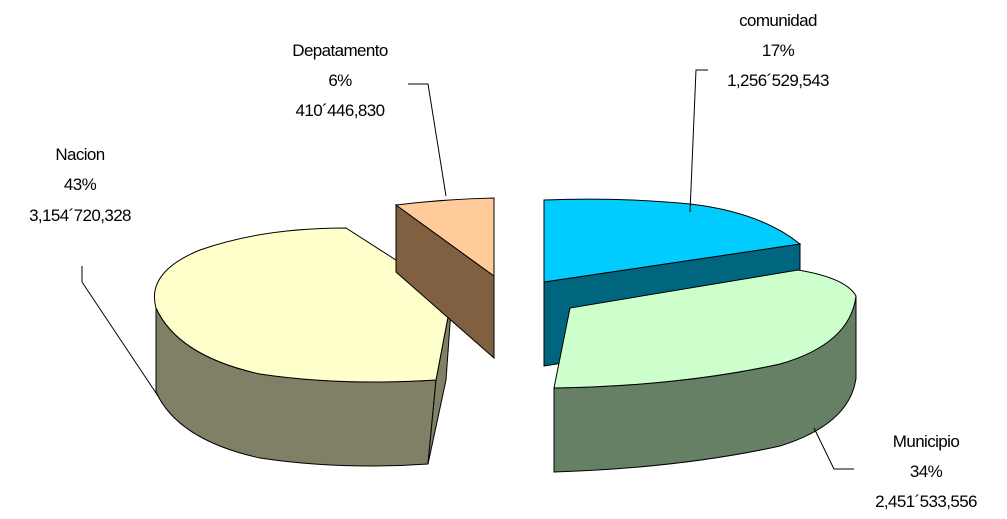  Describe the element at coordinates (833, 448) in the screenshot. I see `leader-line-municipio` at that location.